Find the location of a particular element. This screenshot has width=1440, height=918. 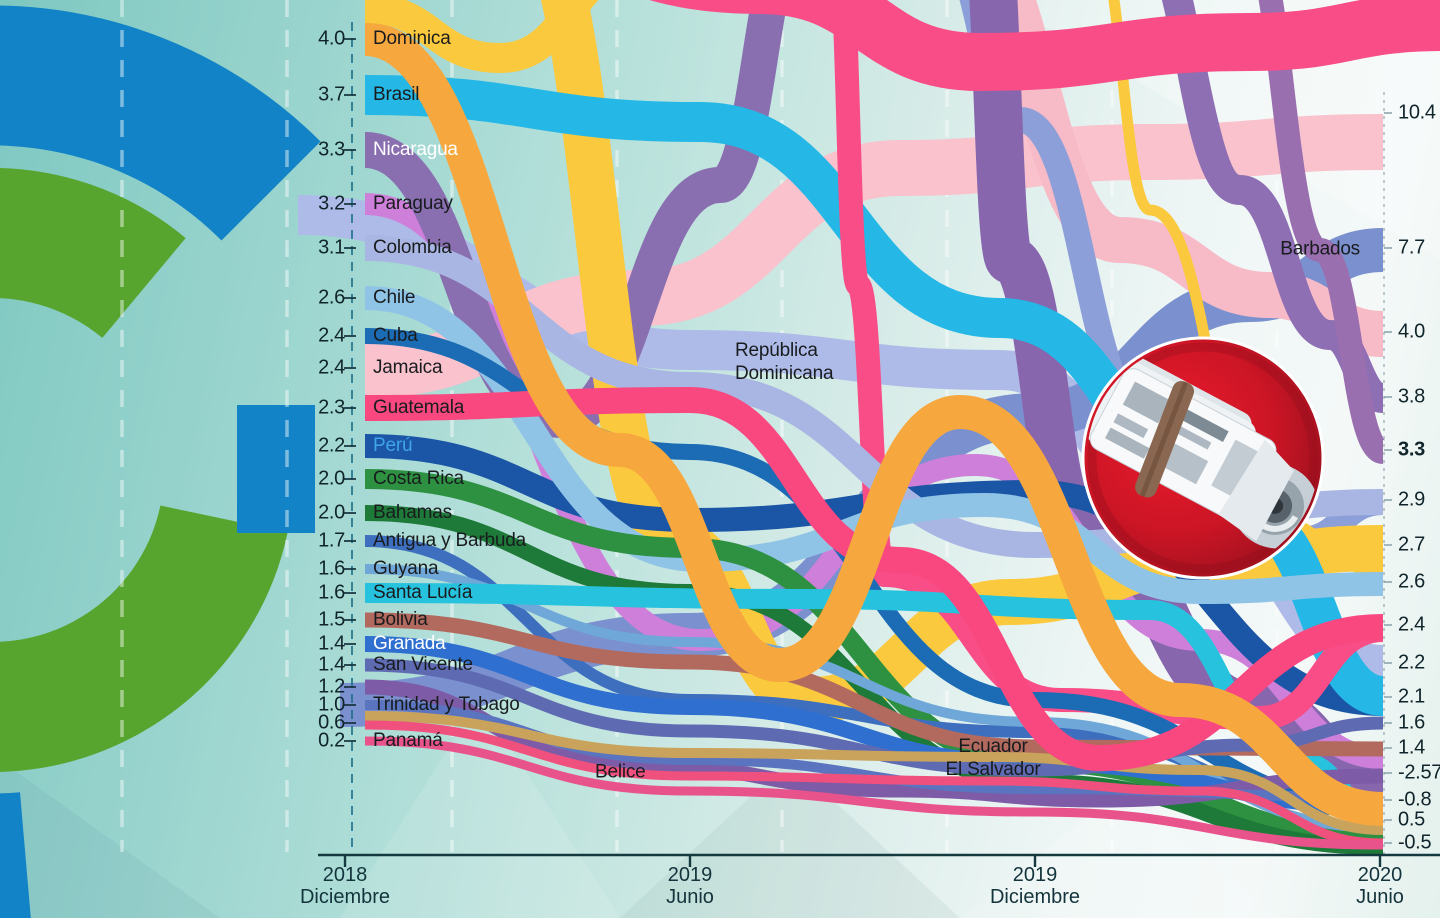

left-axis-value: 1.0 is located at coordinates (331, 704).